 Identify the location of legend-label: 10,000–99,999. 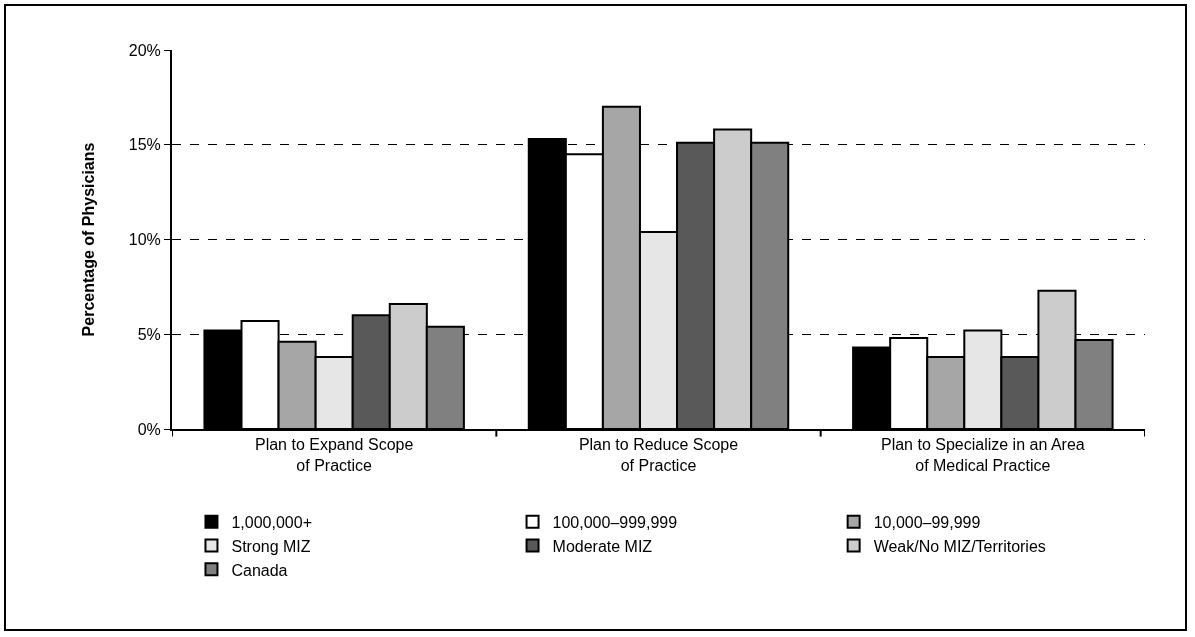
(927, 522).